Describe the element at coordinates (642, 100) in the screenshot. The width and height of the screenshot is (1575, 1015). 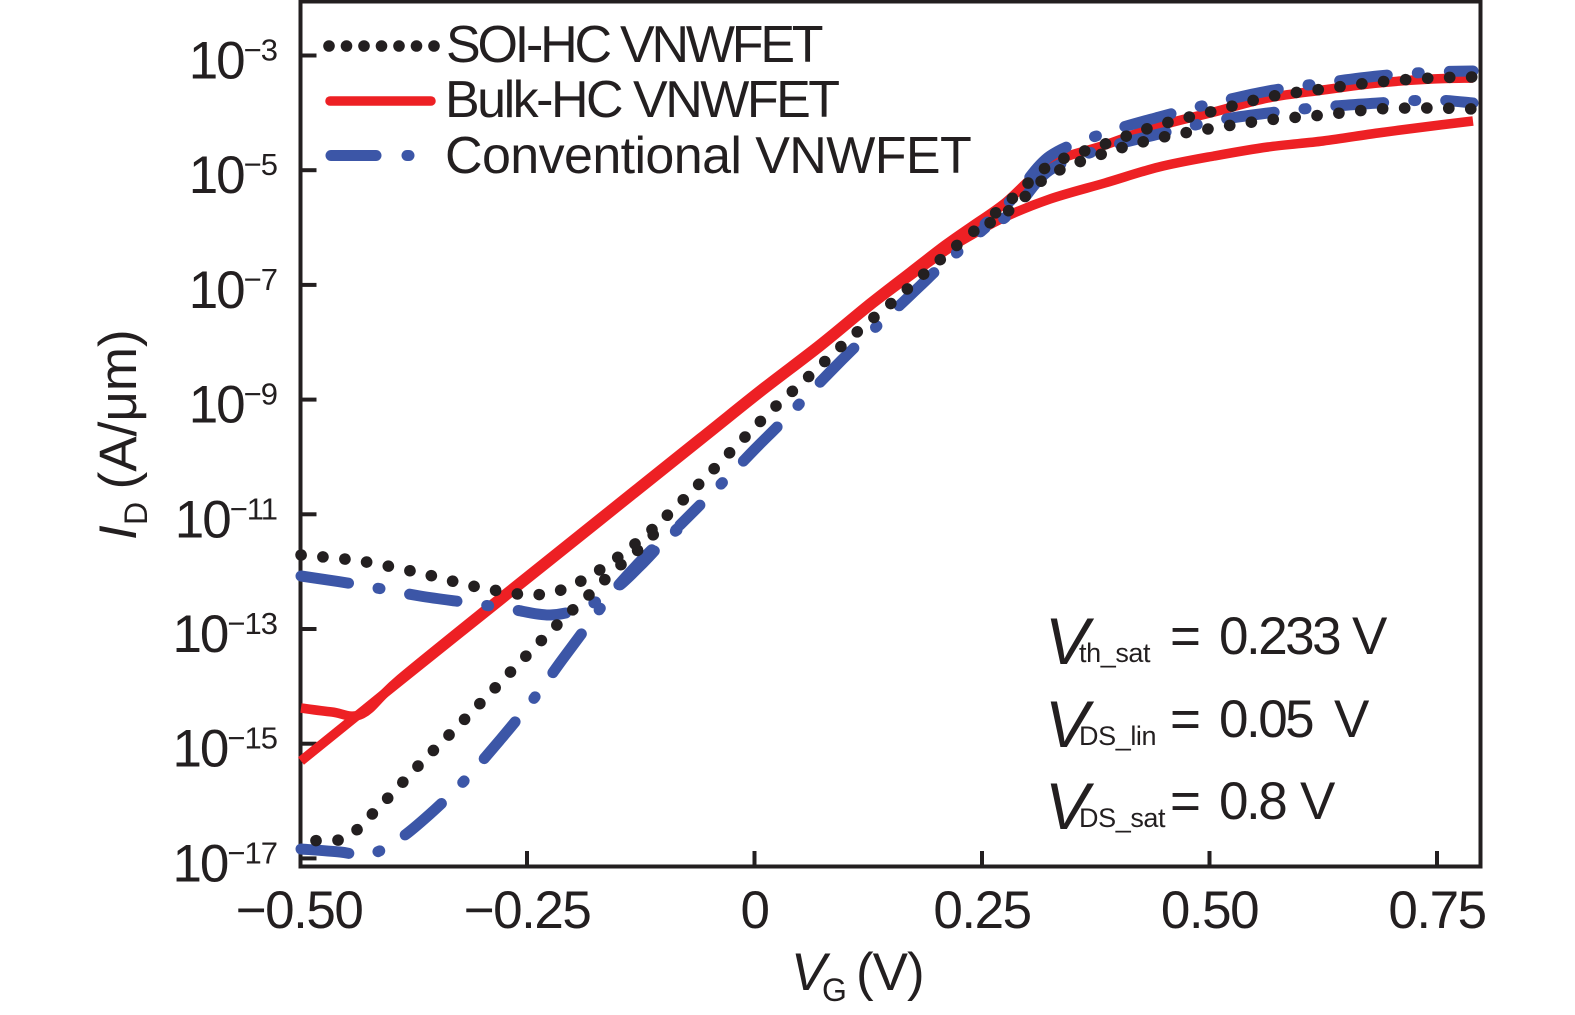
I see `svg-text: Bulk-HC VNWFET` at that location.